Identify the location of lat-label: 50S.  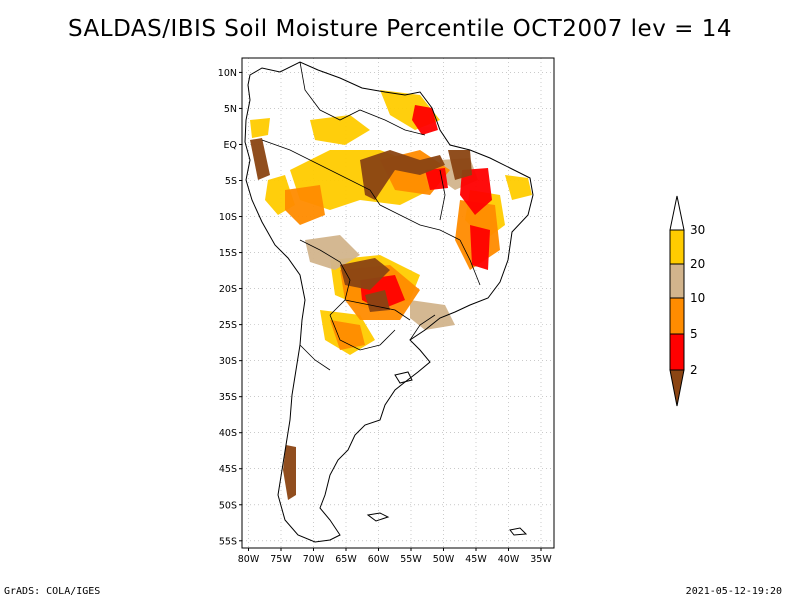
(228, 505).